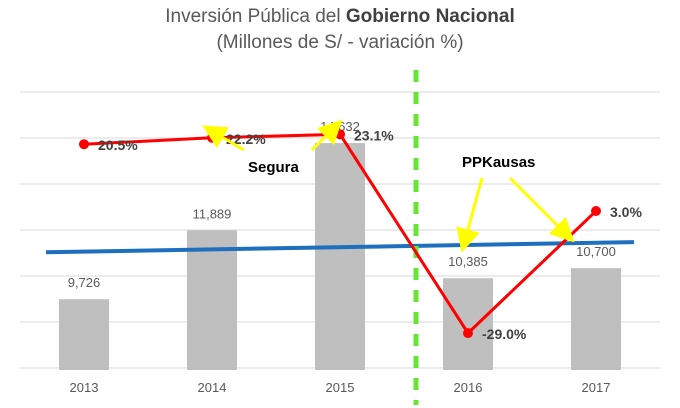  What do you see at coordinates (212, 387) in the screenshot?
I see `x-tick-2014: 2014` at bounding box center [212, 387].